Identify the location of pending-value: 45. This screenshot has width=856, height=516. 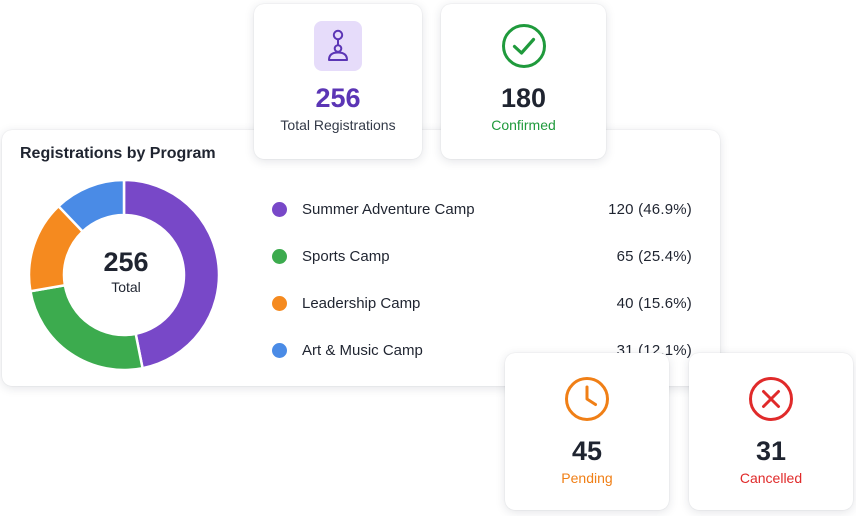
(587, 451).